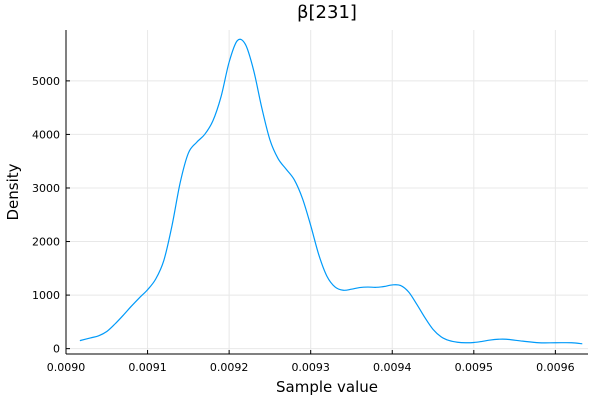  I want to click on y-tick-label: 0, so click(56, 349).